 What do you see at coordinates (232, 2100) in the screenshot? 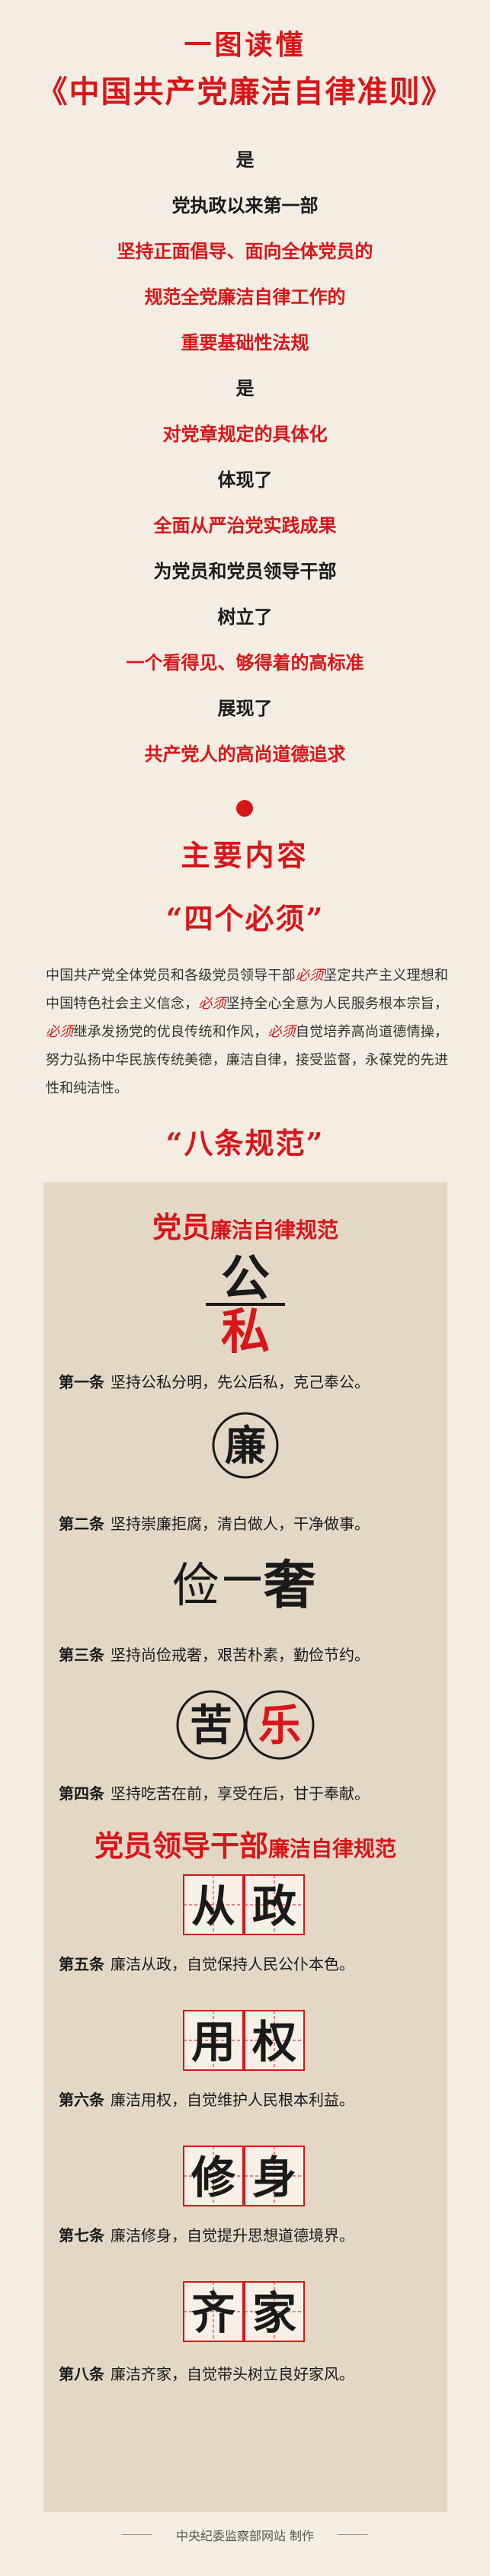
I see `rule-text: 廉洁用权，自觉维护人民根本利益。` at bounding box center [232, 2100].